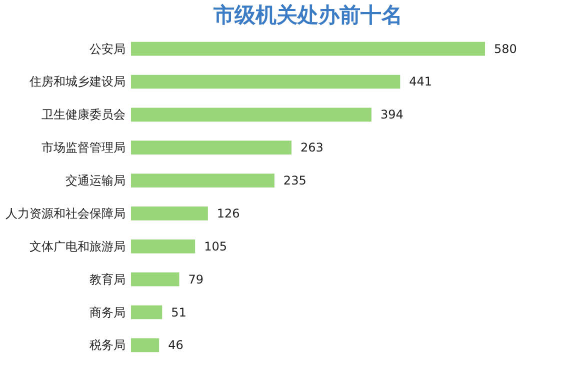 The height and width of the screenshot is (377, 571). I want to click on y-tick-label: 卫生健康委员会, so click(84, 115).